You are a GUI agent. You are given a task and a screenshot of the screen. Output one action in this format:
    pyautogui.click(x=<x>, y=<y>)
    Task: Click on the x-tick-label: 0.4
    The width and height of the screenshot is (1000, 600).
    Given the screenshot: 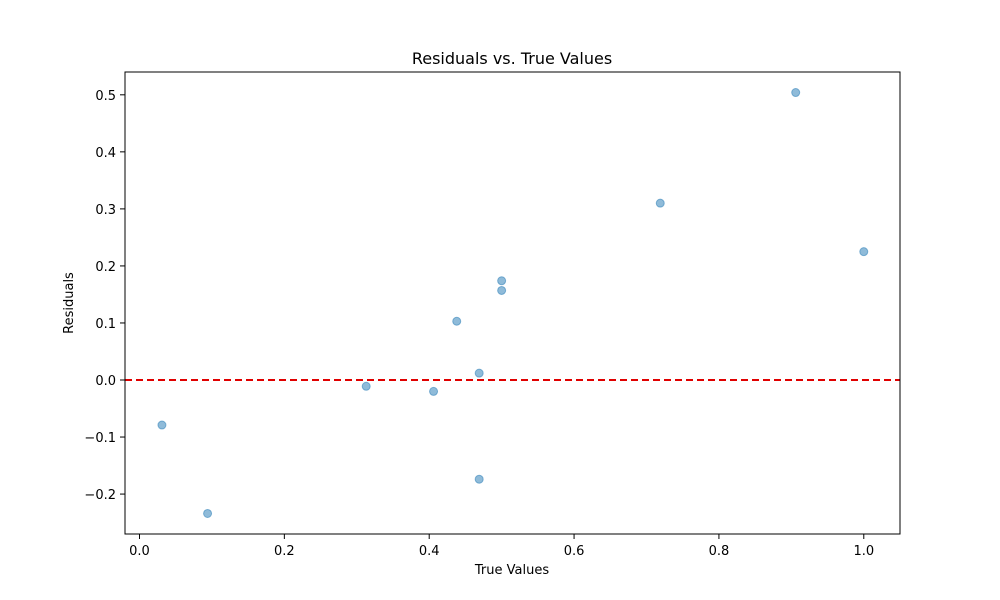 What is the action you would take?
    pyautogui.click(x=429, y=551)
    